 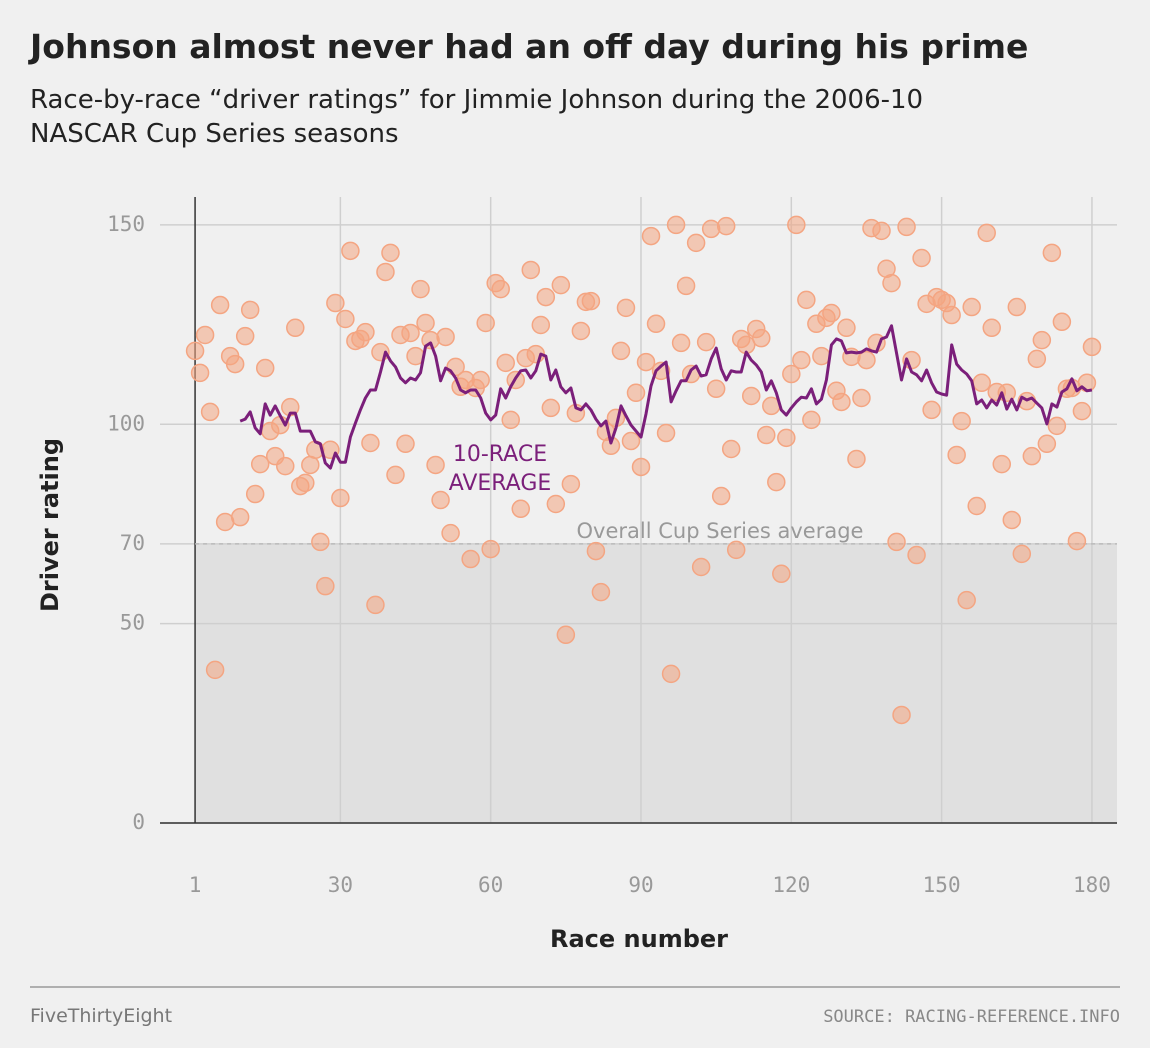 What do you see at coordinates (340, 885) in the screenshot?
I see `x-tick-label: 30` at bounding box center [340, 885].